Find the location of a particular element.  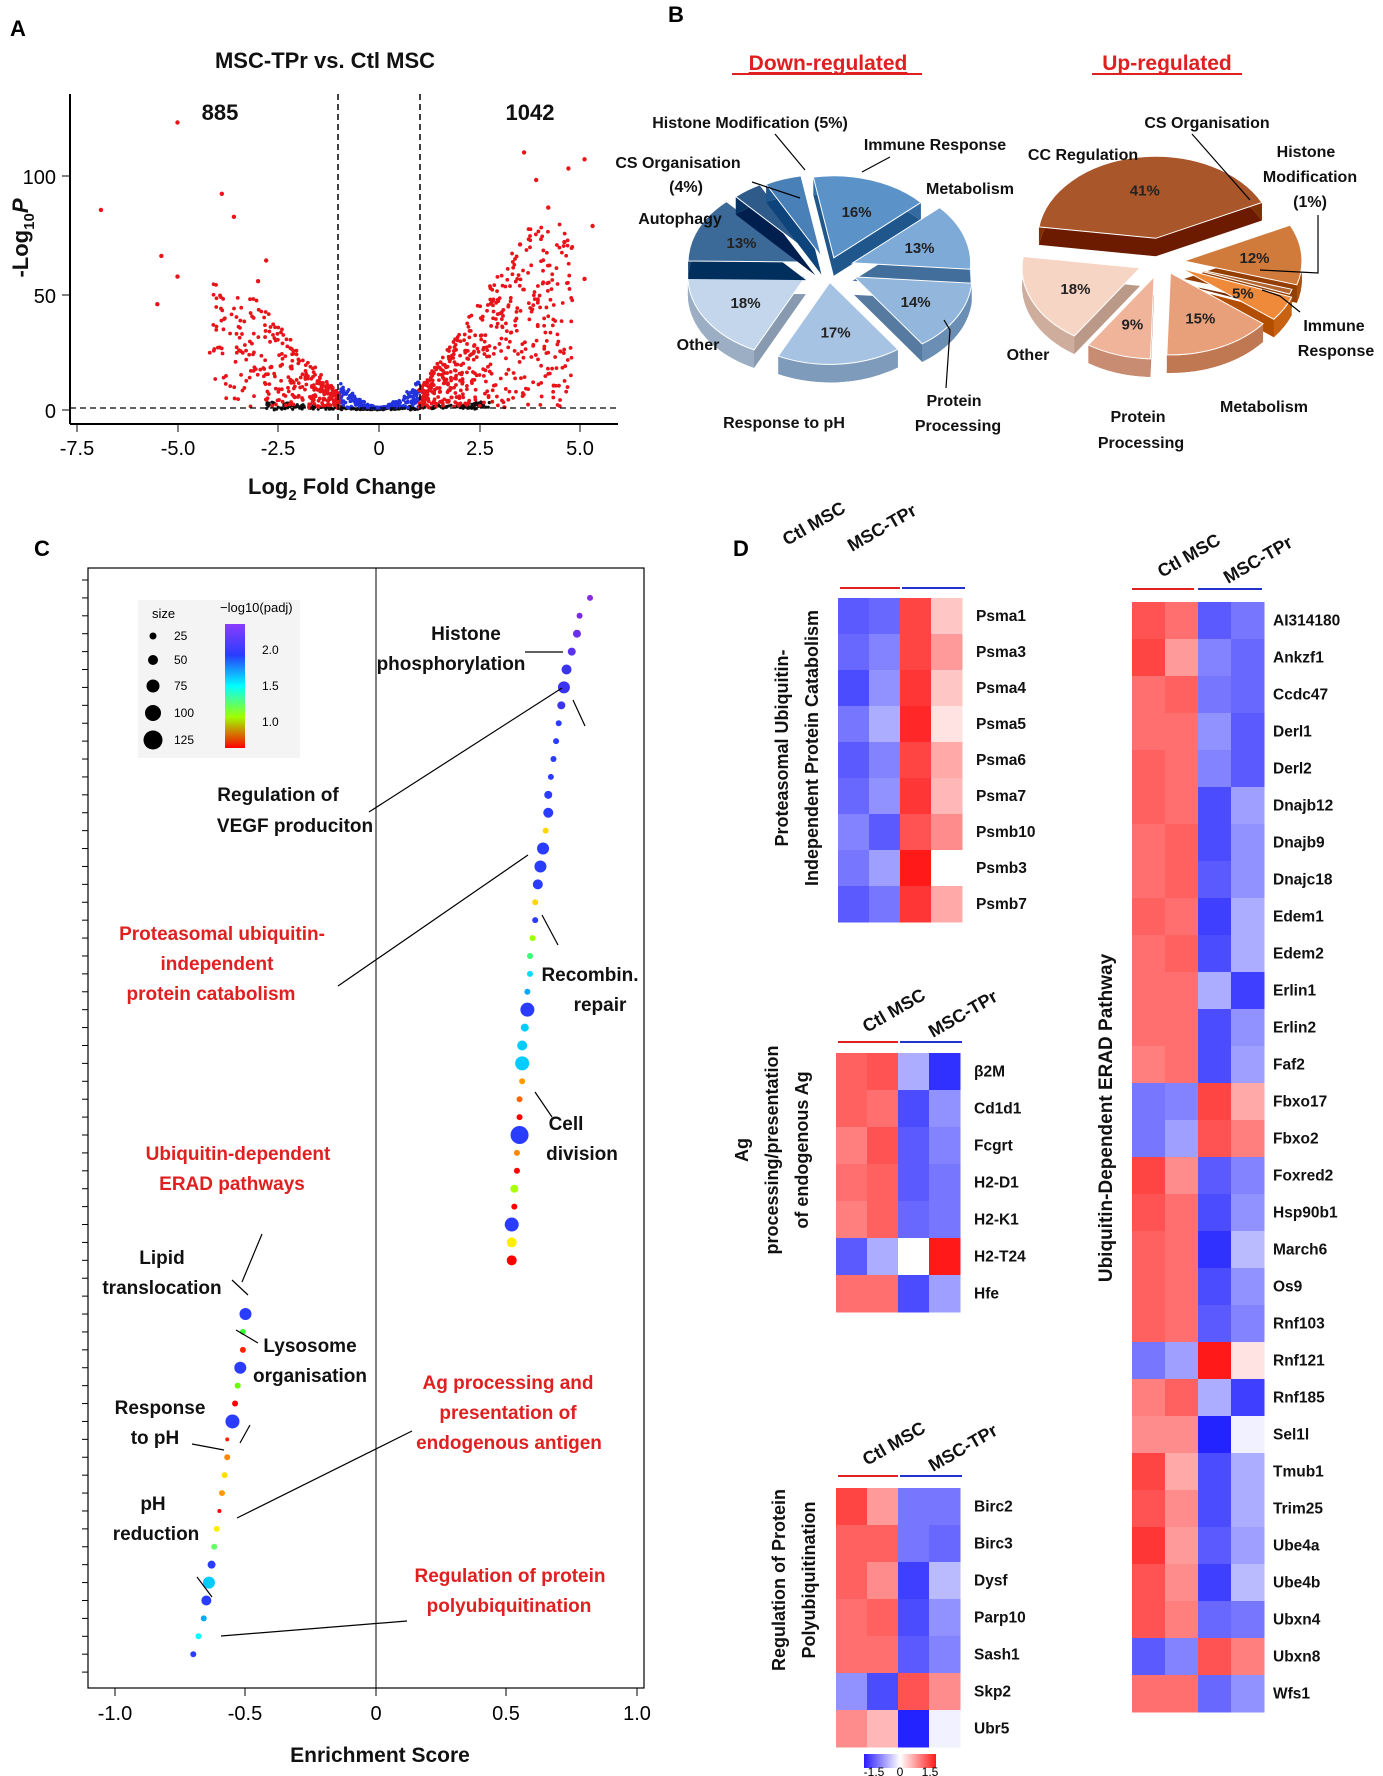

volcano-xtick-label: 5.0 is located at coordinates (580, 449).